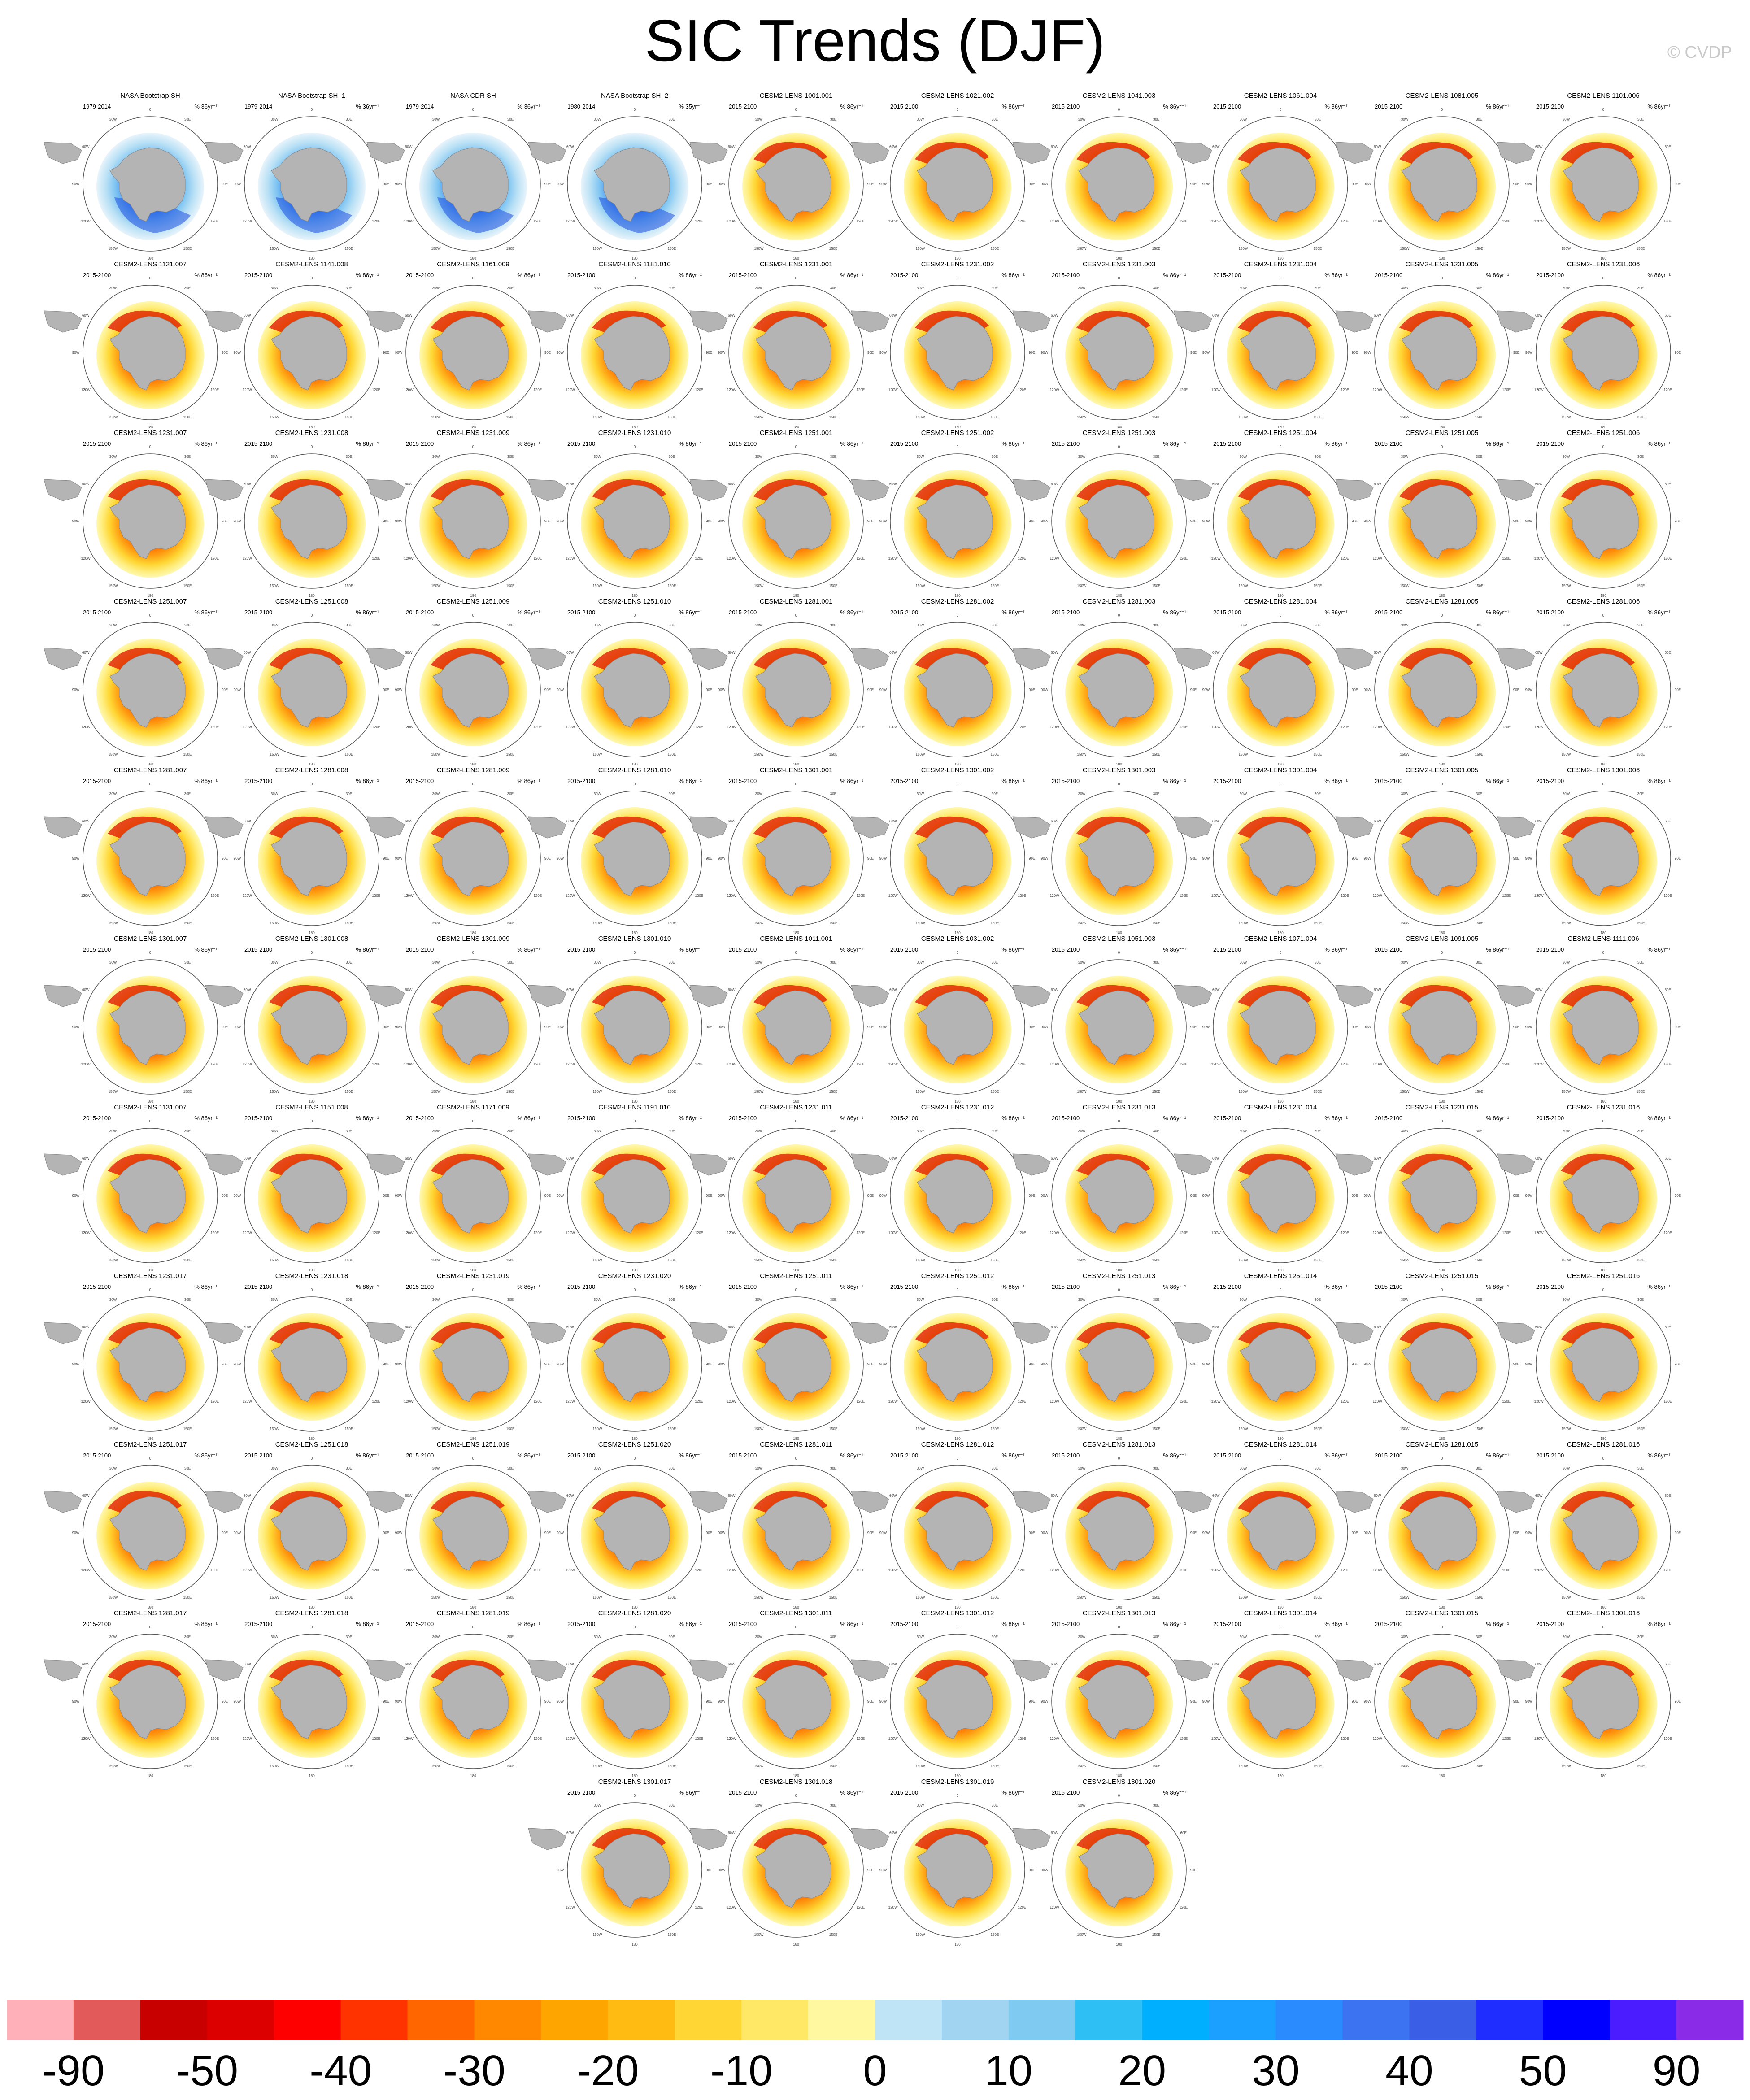 This screenshot has width=1750, height=2100. Describe the element at coordinates (1677, 2071) in the screenshot. I see `colorbar-tick-label: 90` at that location.